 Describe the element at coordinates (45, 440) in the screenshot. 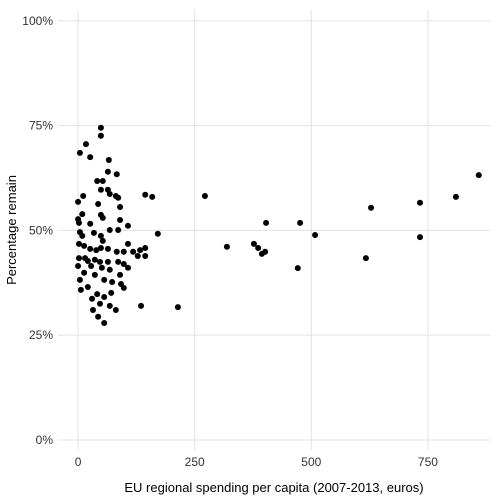

I see `y-tick-label: 0%` at that location.